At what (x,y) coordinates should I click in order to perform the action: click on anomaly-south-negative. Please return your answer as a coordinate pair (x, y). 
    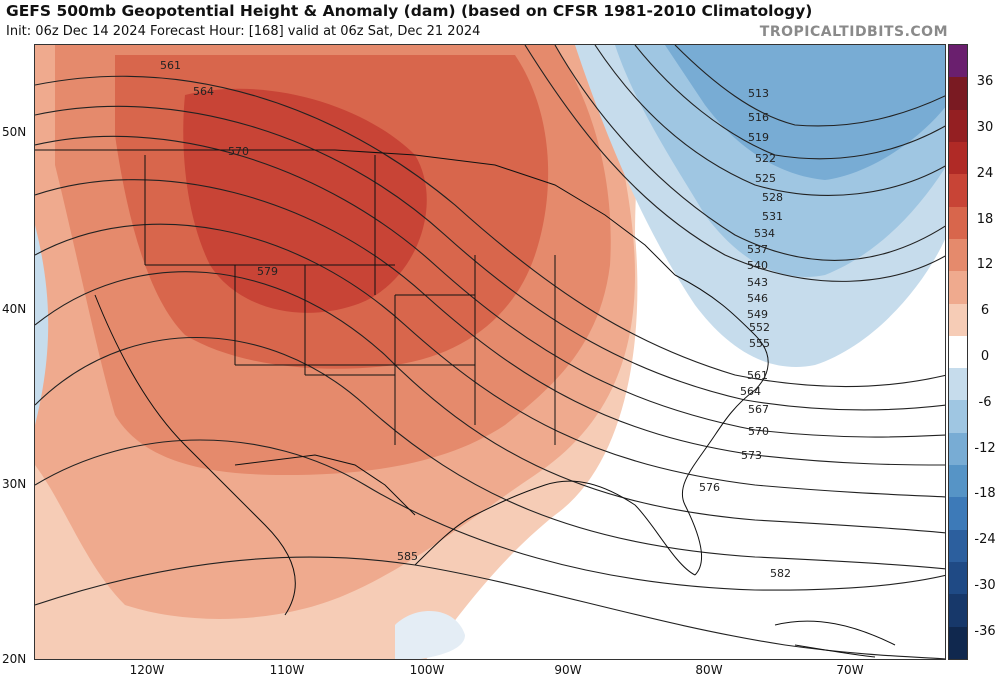
    Looking at the image, I should click on (430, 635).